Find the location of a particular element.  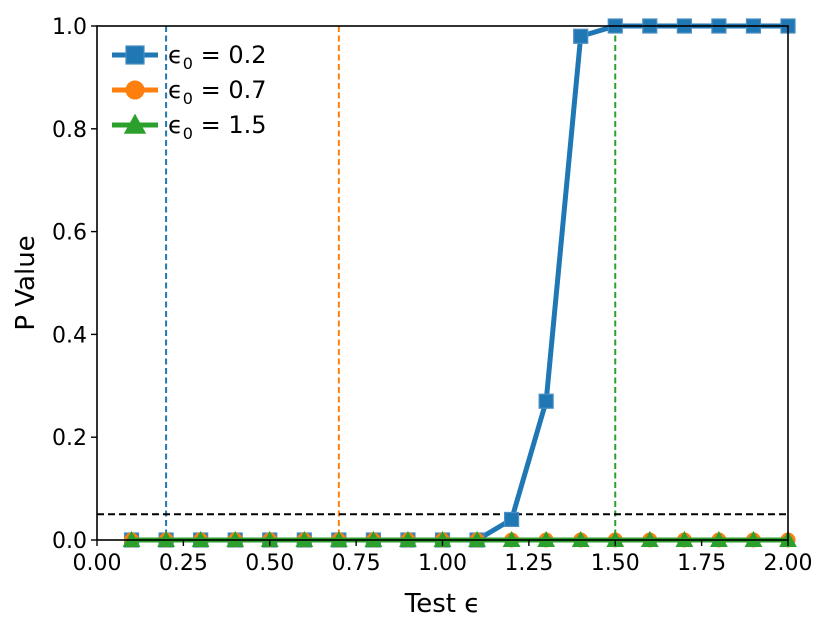

x-tick-label: 1.75 is located at coordinates (701, 563).